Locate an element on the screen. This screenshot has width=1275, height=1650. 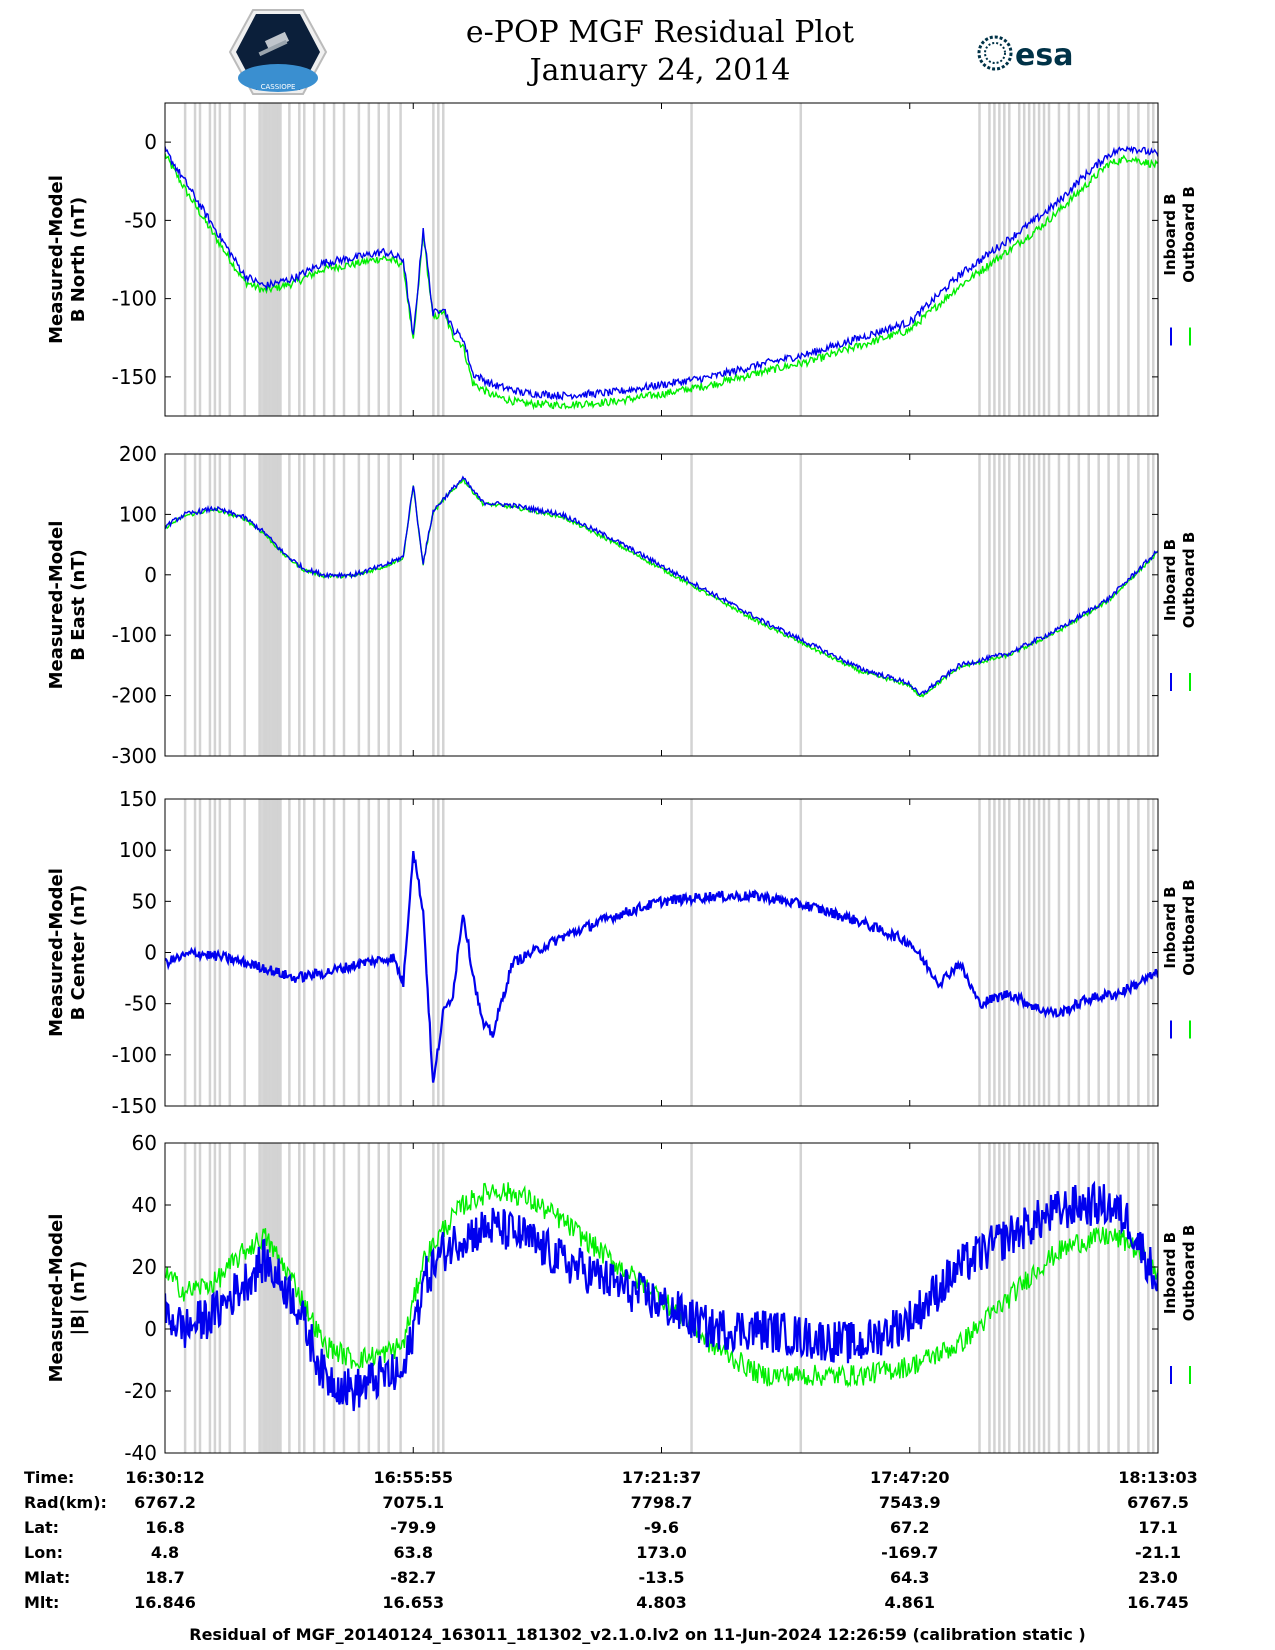
info-label: Mlt: is located at coordinates (42, 1602).